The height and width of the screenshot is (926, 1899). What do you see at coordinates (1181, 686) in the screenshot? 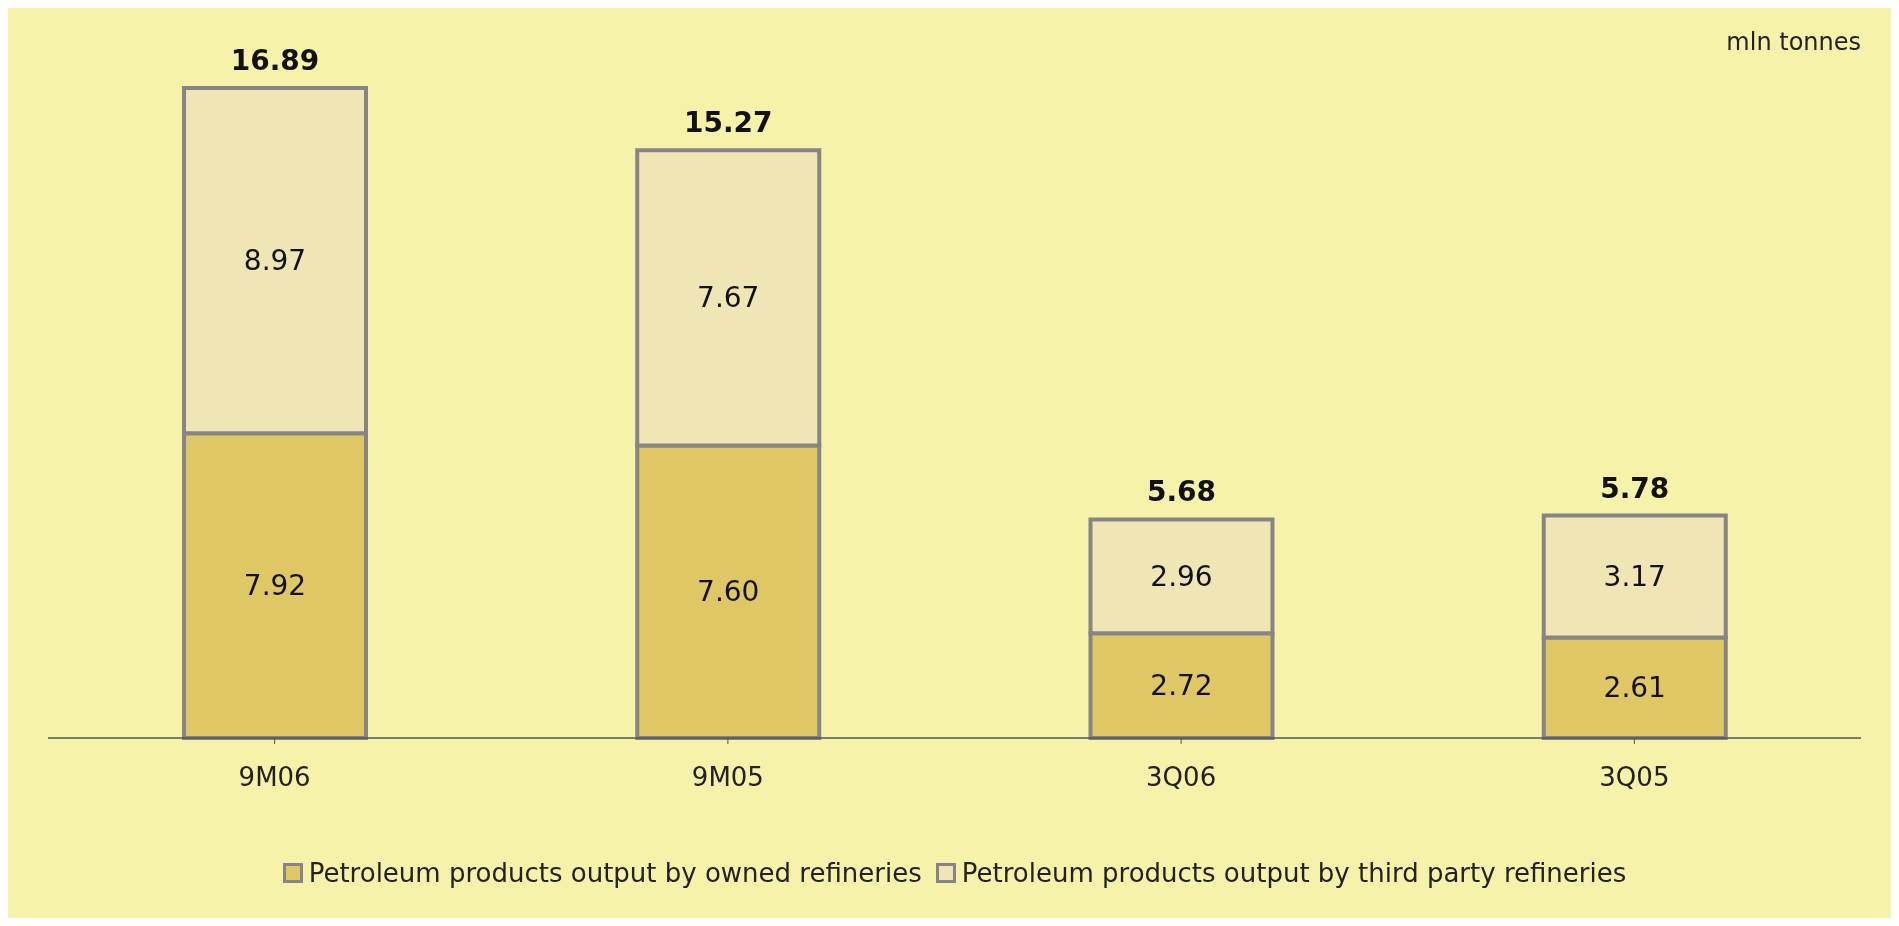
I see `data-label: 2.72` at bounding box center [1181, 686].